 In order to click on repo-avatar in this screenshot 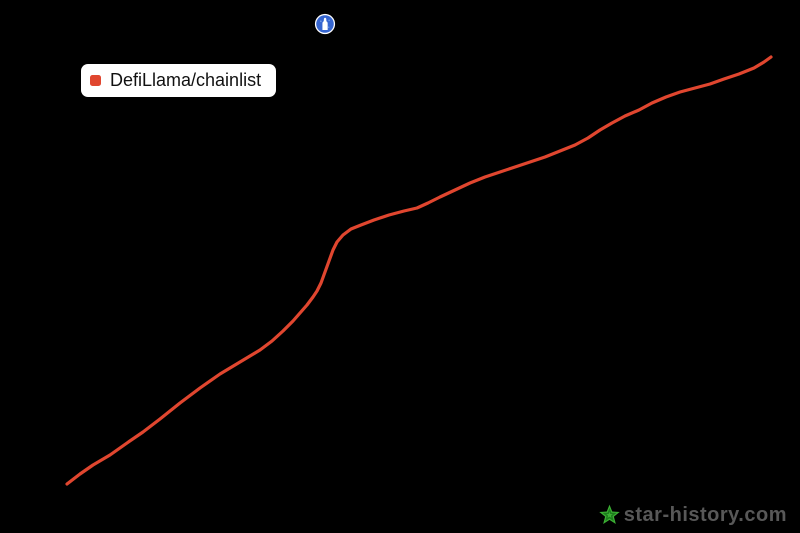, I will do `click(325, 24)`.